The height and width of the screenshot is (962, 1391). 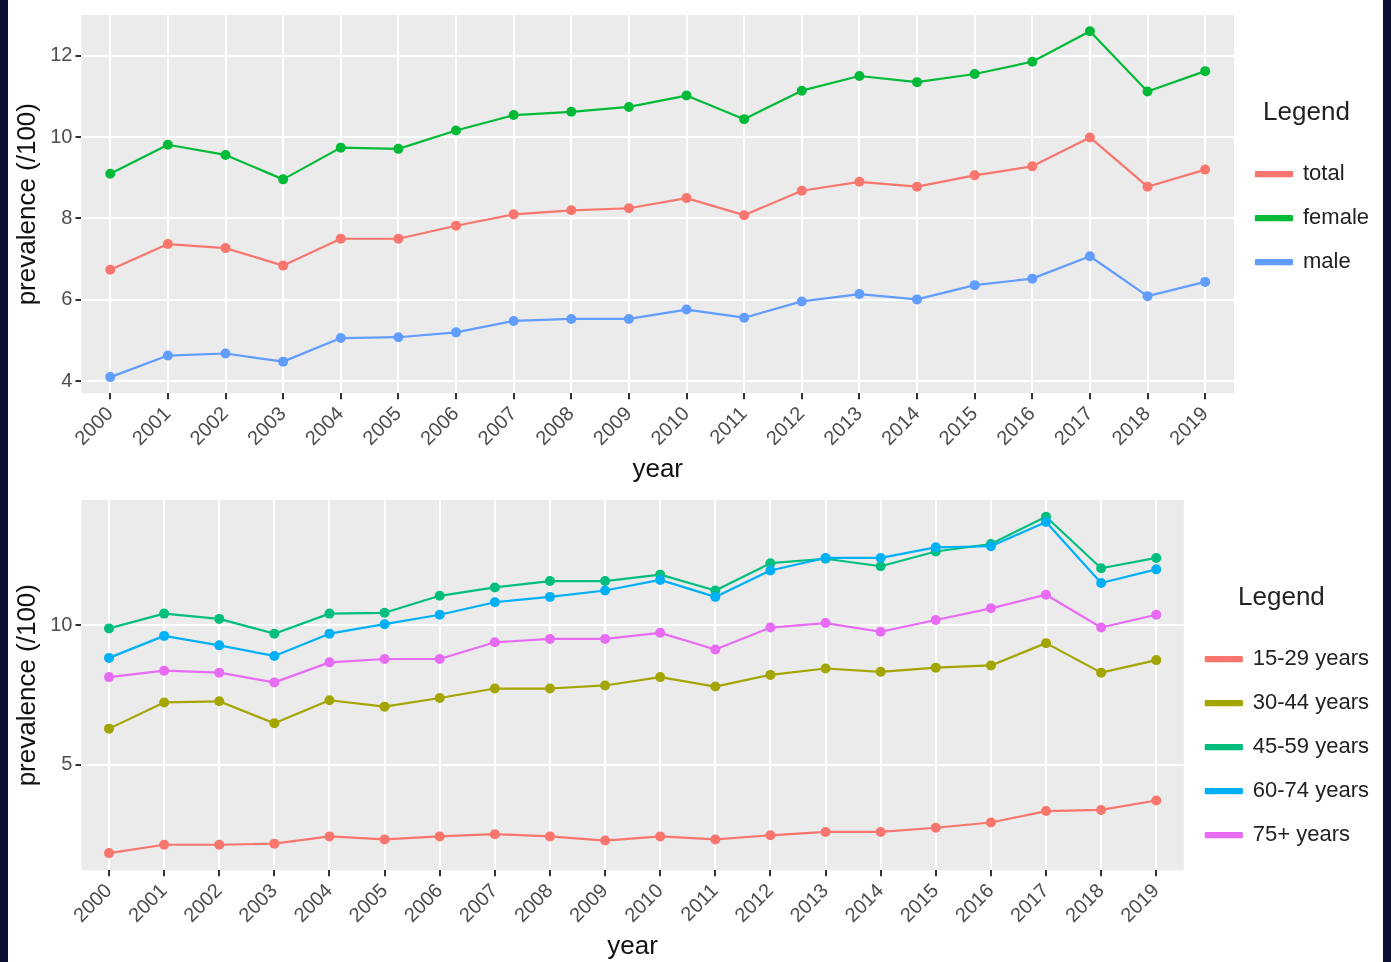 I want to click on y-tick-label: 10, so click(x=61, y=135).